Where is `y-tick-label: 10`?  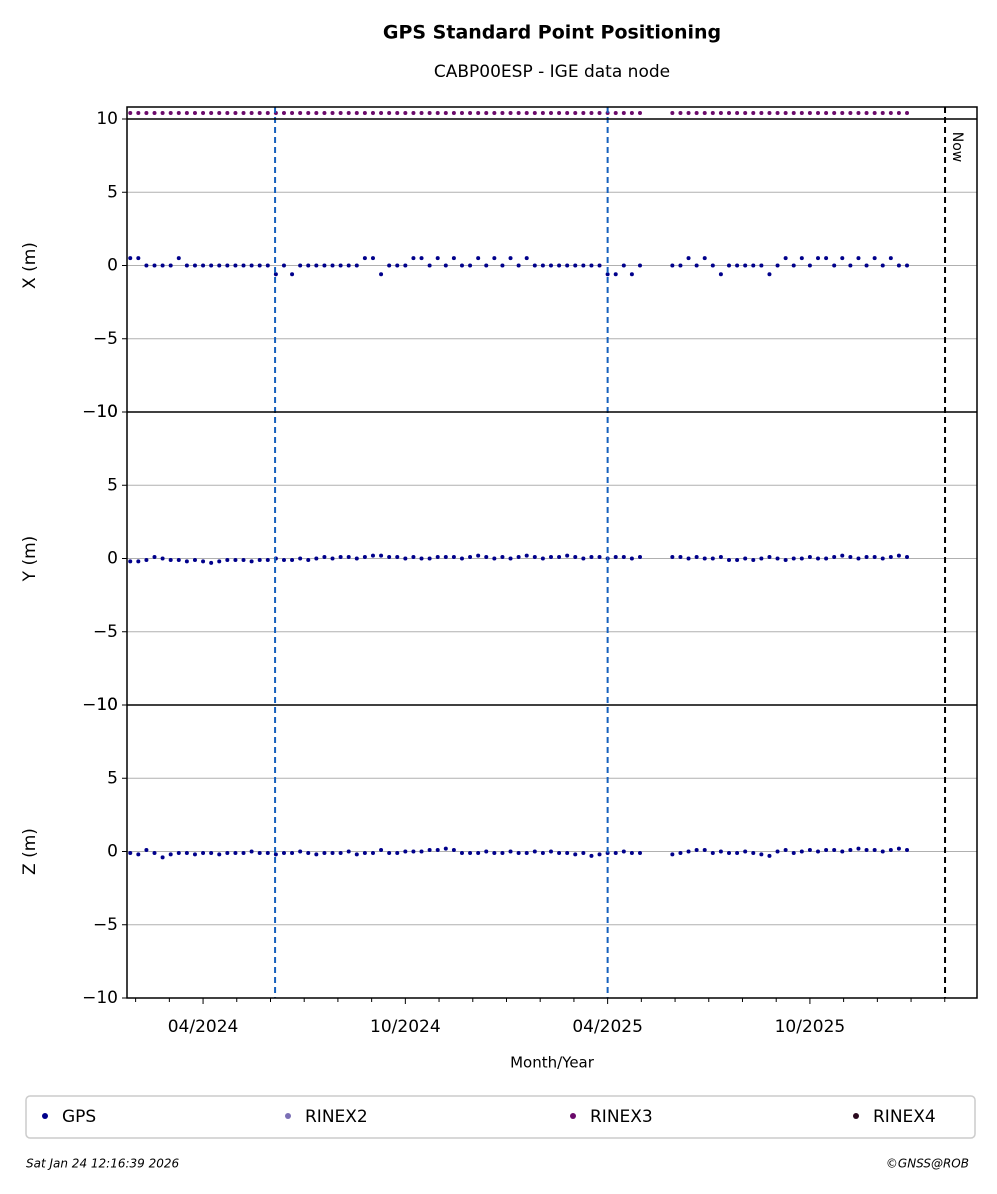 y-tick-label: 10 is located at coordinates (107, 705).